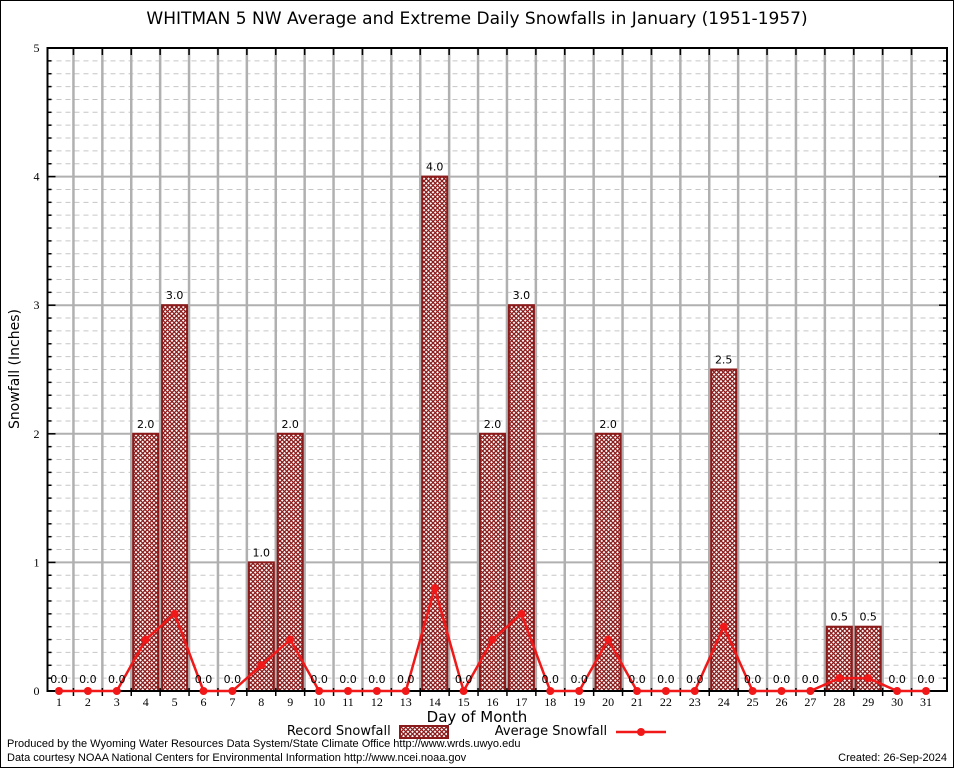 Image resolution: width=954 pixels, height=768 pixels. Describe the element at coordinates (926, 702) in the screenshot. I see `svg-text: 31` at that location.